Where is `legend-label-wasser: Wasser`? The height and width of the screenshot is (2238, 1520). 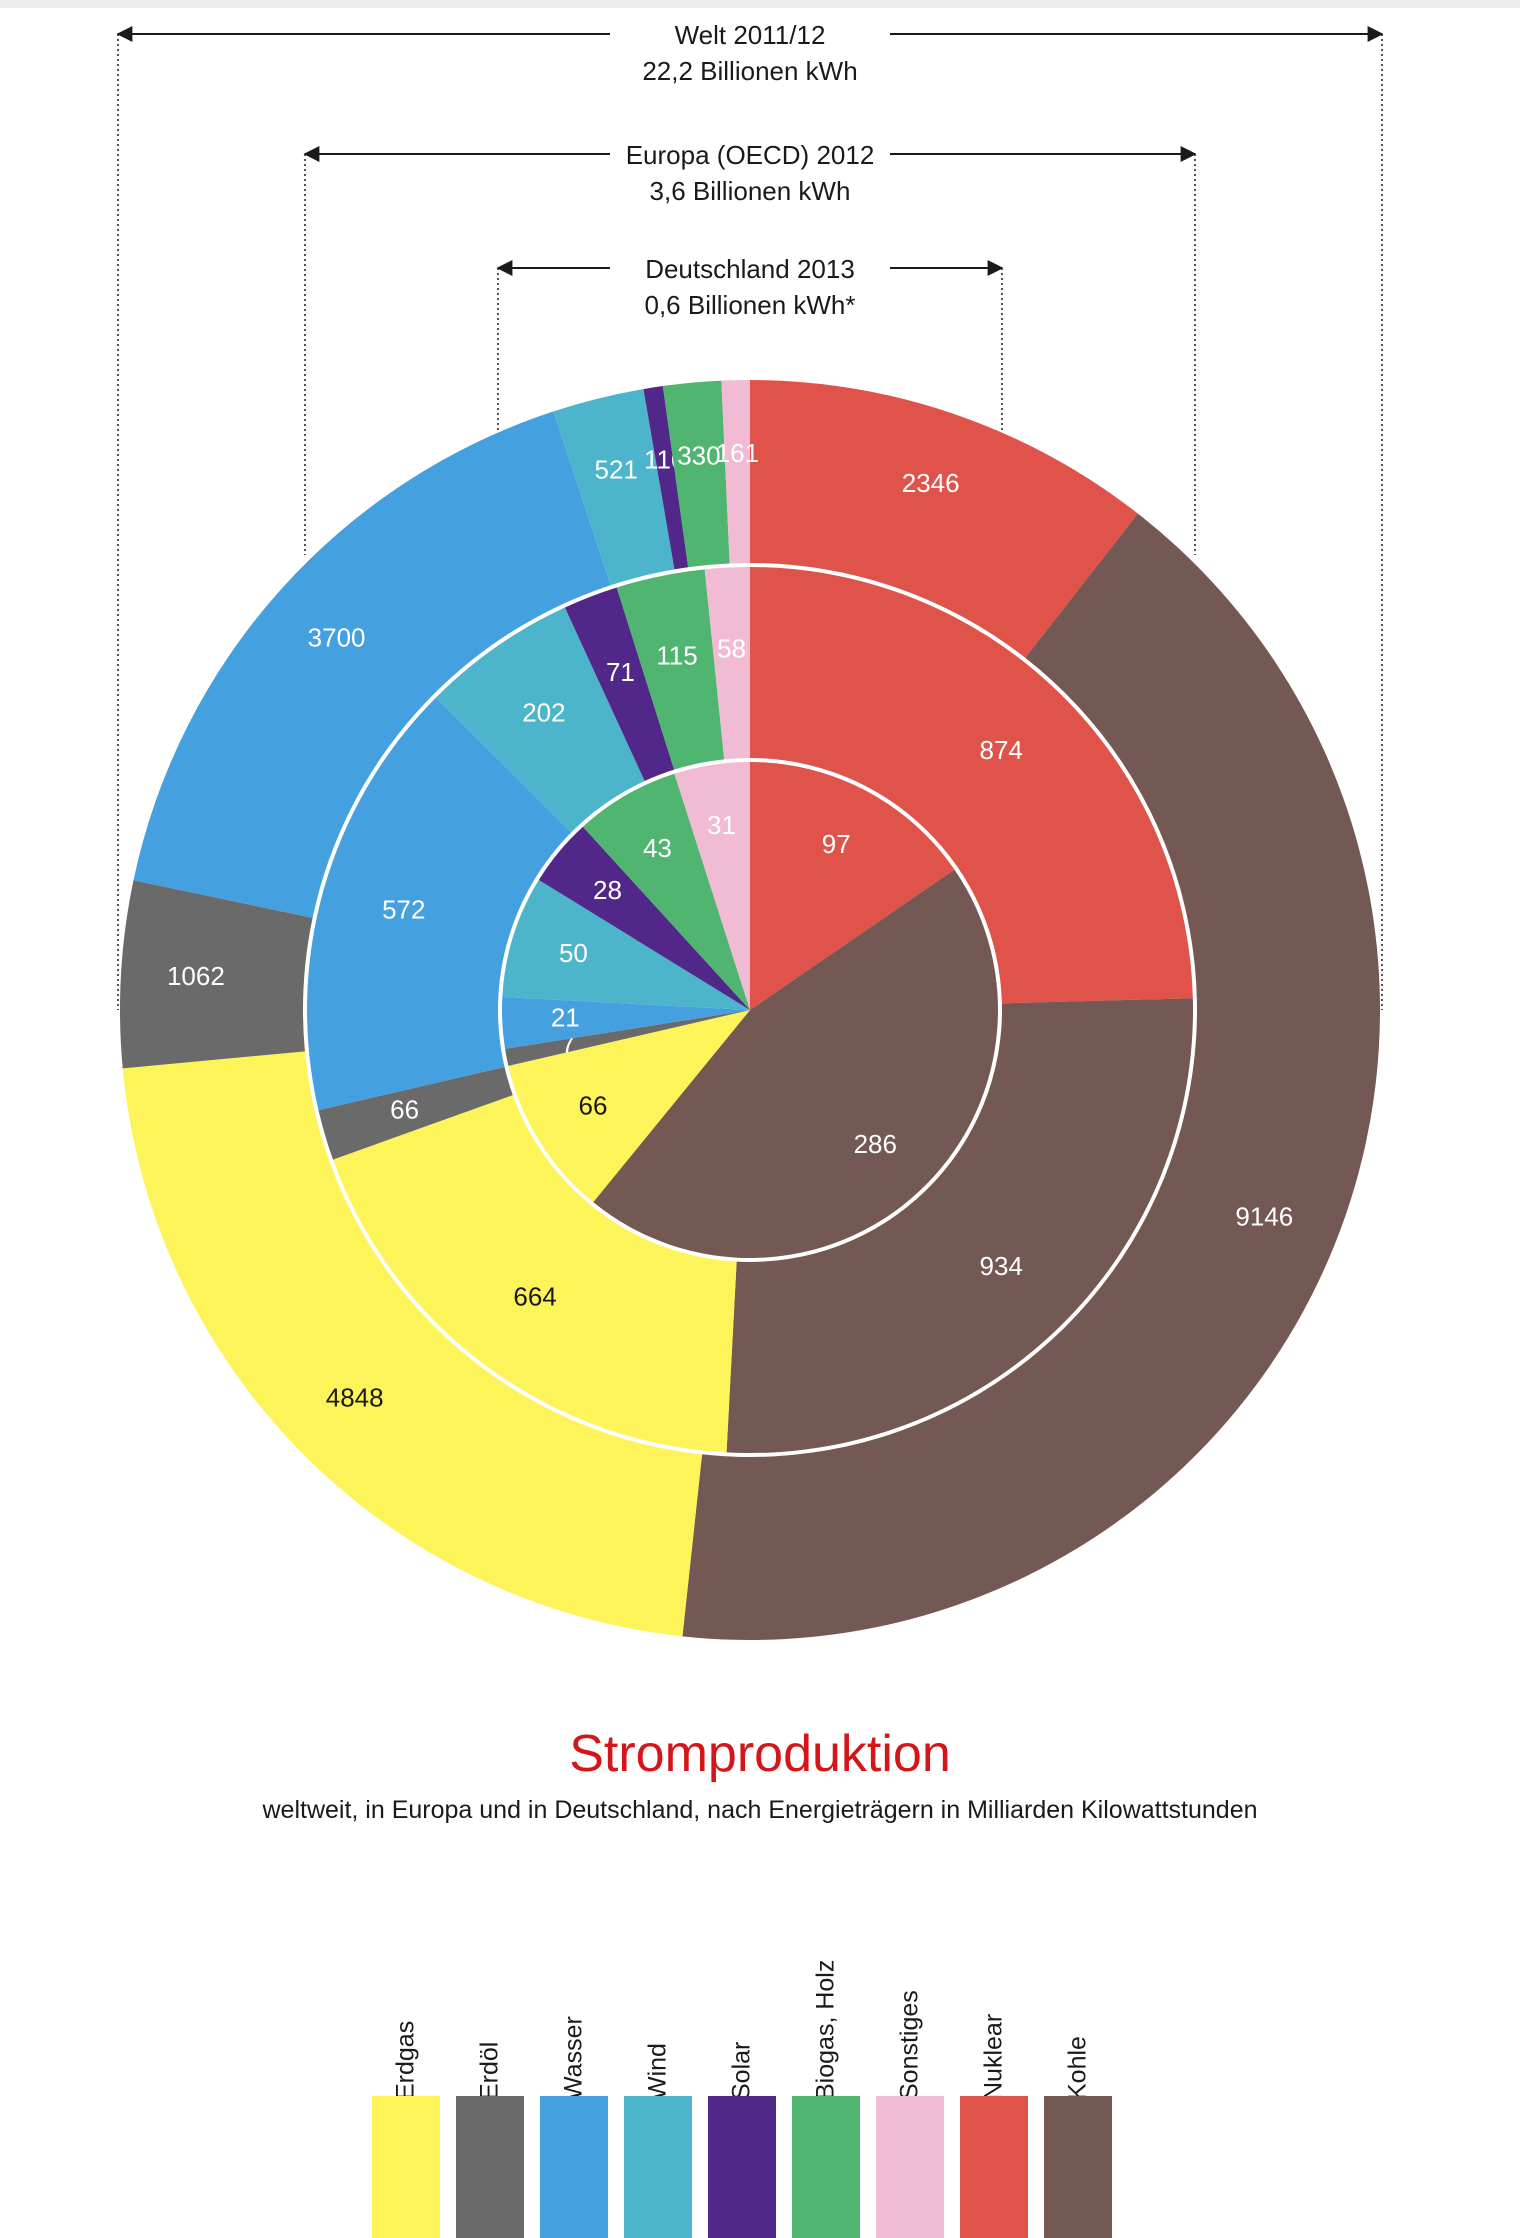 legend-label-wasser: Wasser is located at coordinates (573, 2058).